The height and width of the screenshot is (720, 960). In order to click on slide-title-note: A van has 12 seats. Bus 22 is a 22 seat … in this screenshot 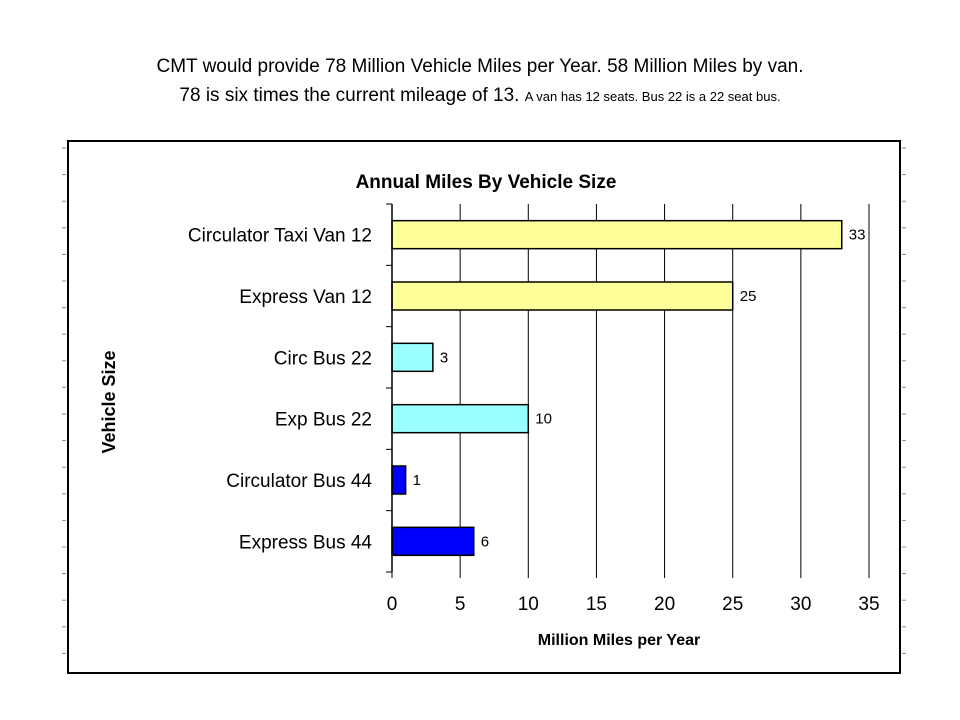, I will do `click(652, 96)`.